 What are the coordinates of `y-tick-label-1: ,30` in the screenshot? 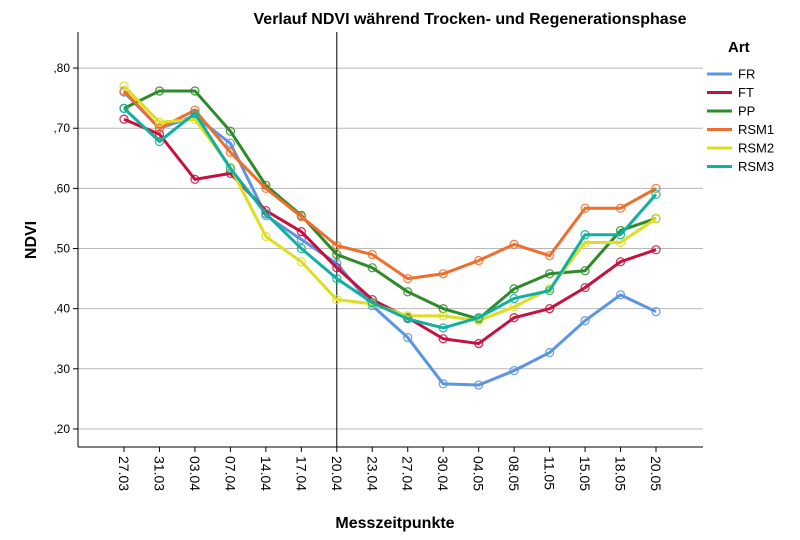 It's located at (61, 369).